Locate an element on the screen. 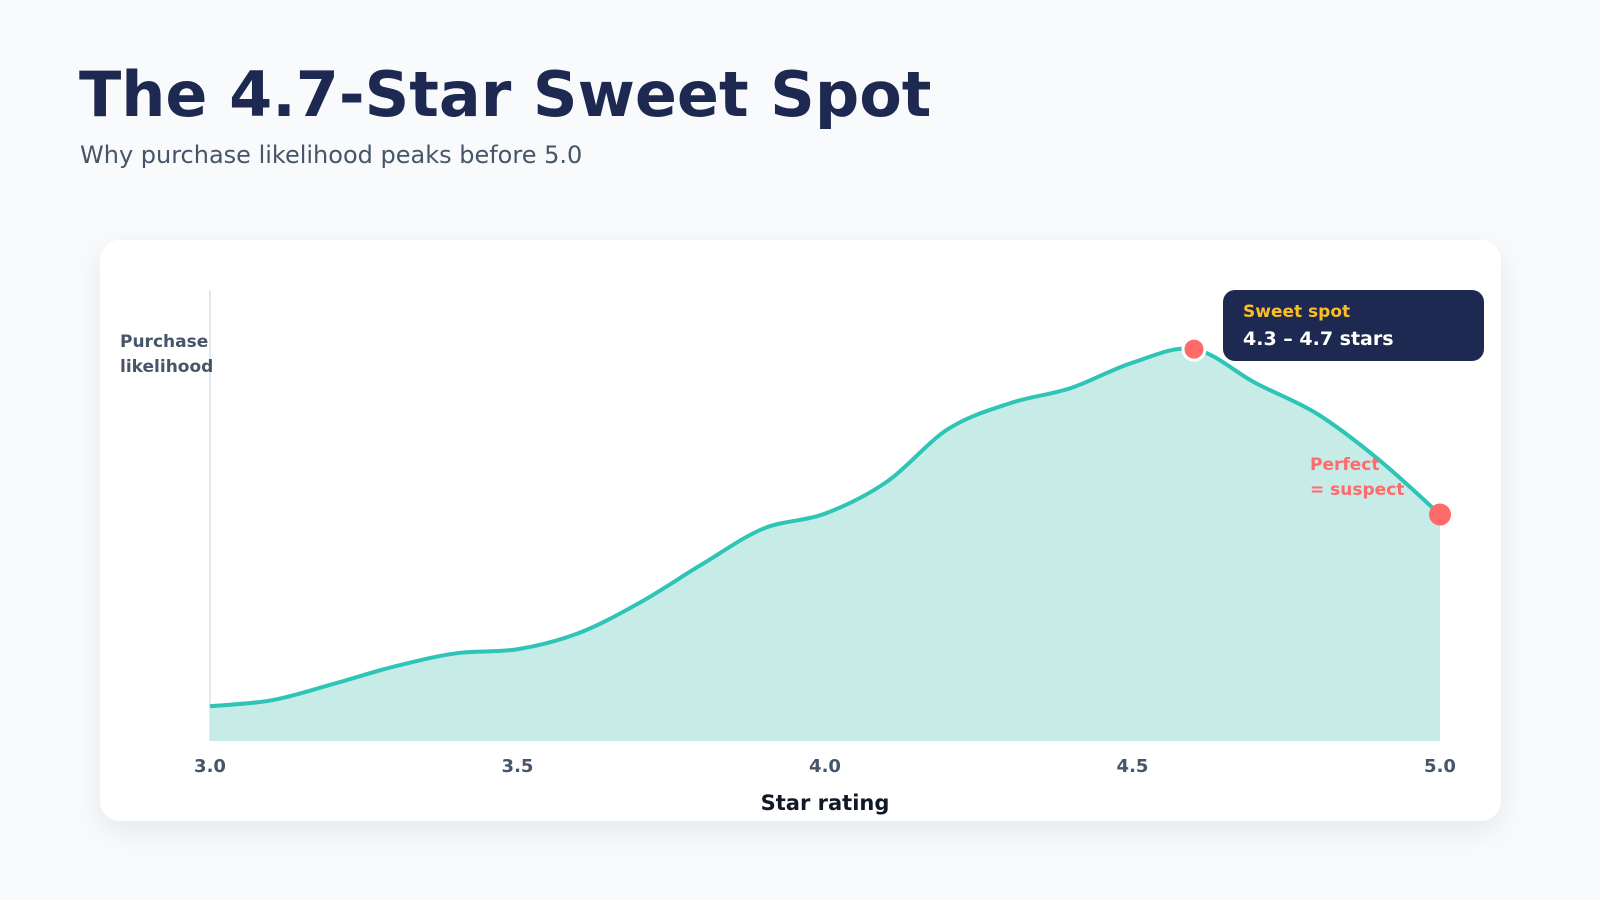 This screenshot has height=900, width=1600. y-axis-label-line1: Purchase is located at coordinates (164, 342).